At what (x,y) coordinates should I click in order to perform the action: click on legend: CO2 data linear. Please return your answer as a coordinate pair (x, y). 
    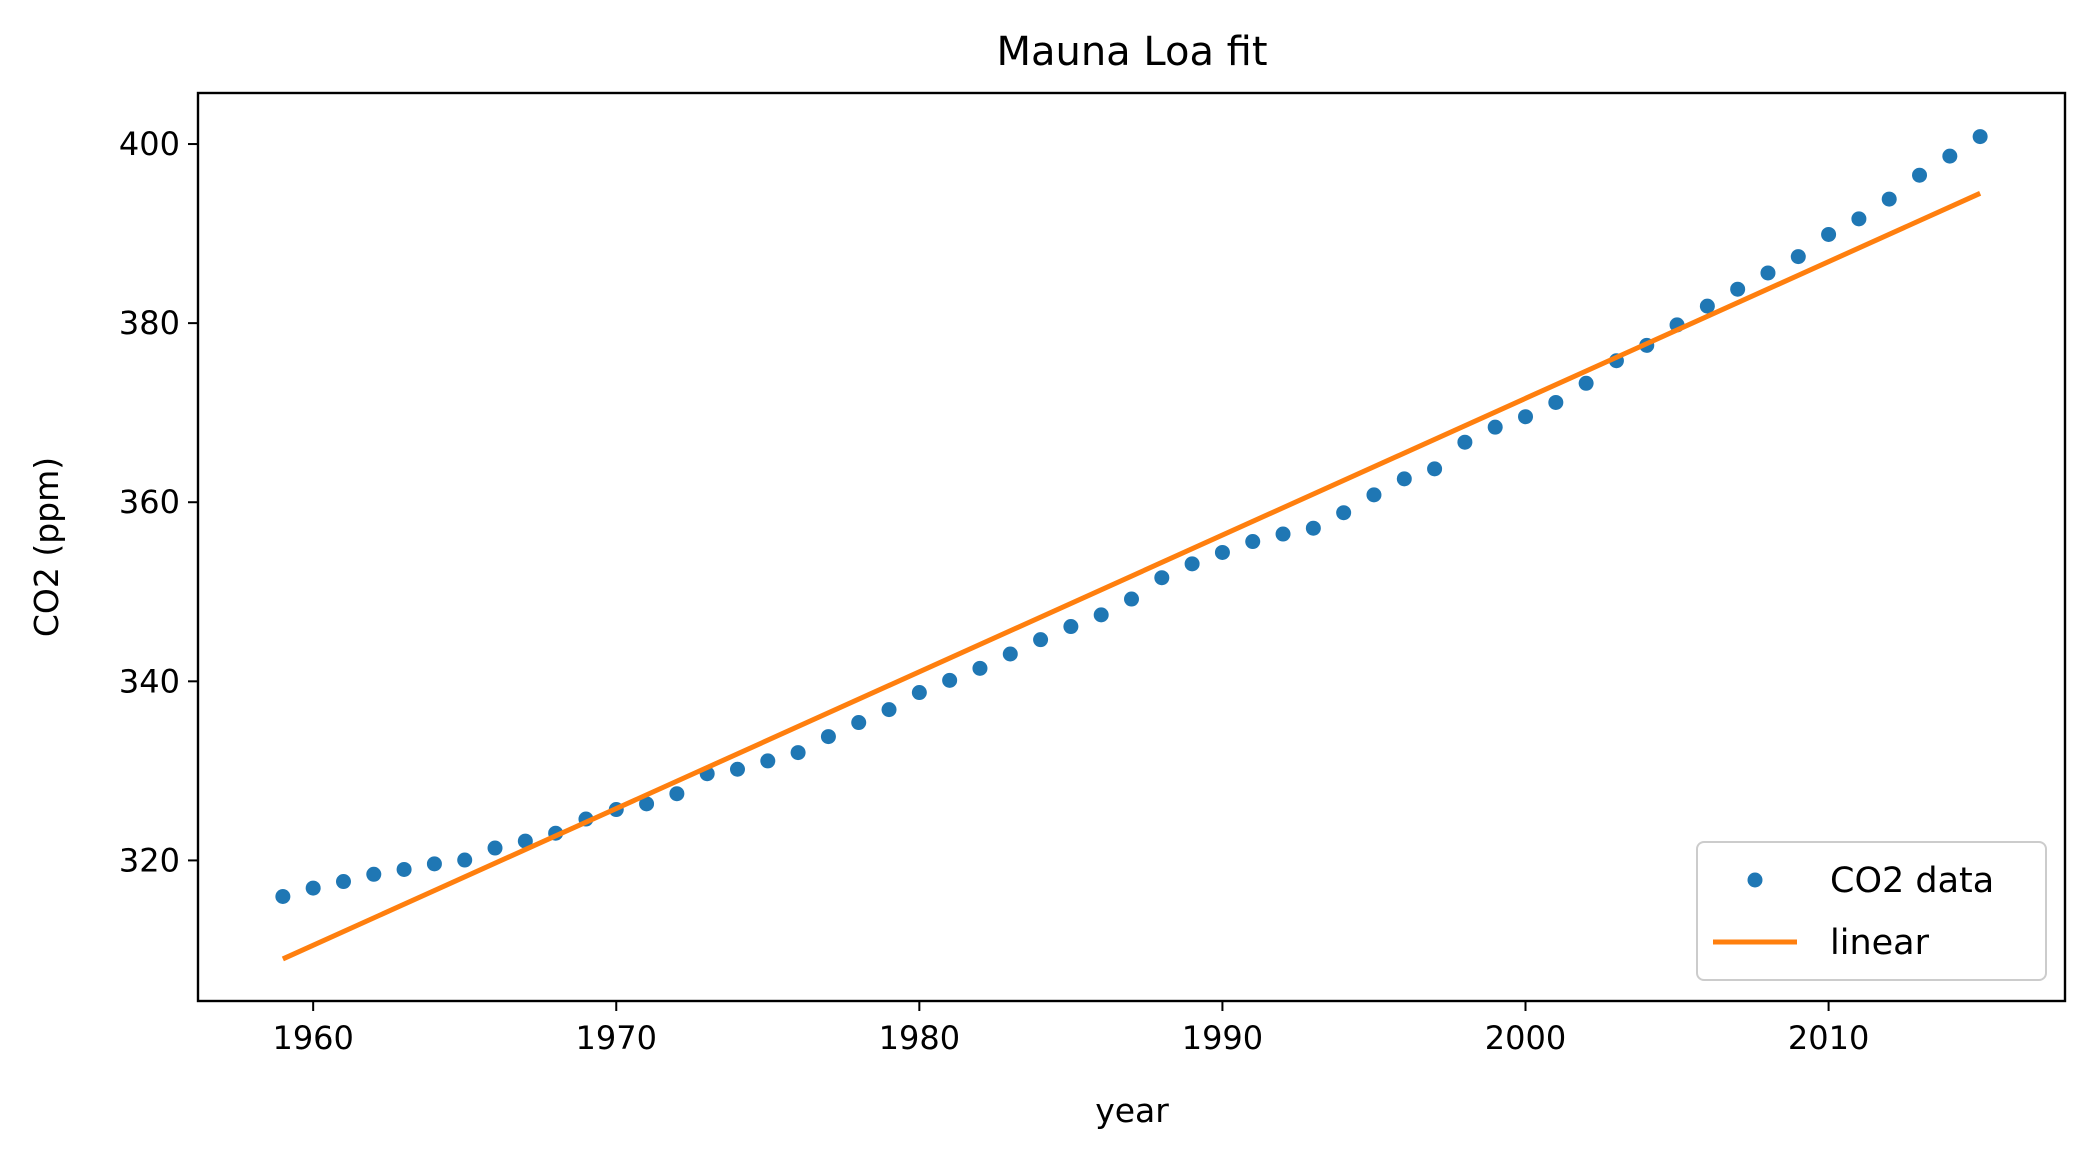
    Looking at the image, I should click on (1871, 911).